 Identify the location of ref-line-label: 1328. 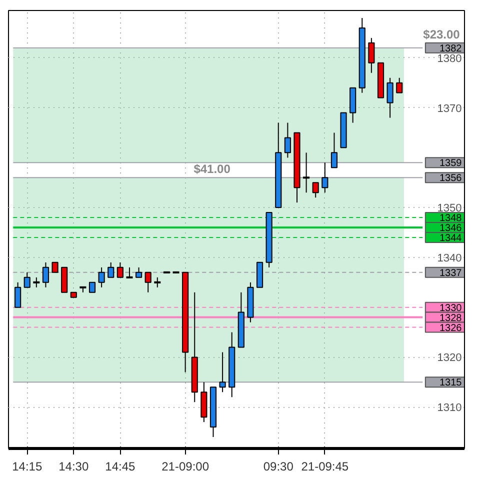
(450, 318).